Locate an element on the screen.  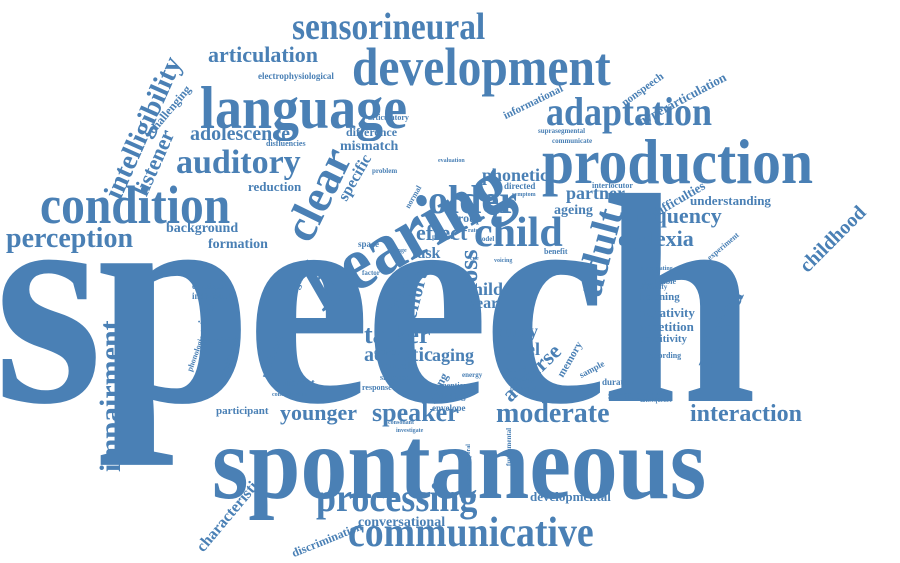
word-impairment: impairment is located at coordinates (110, 396).